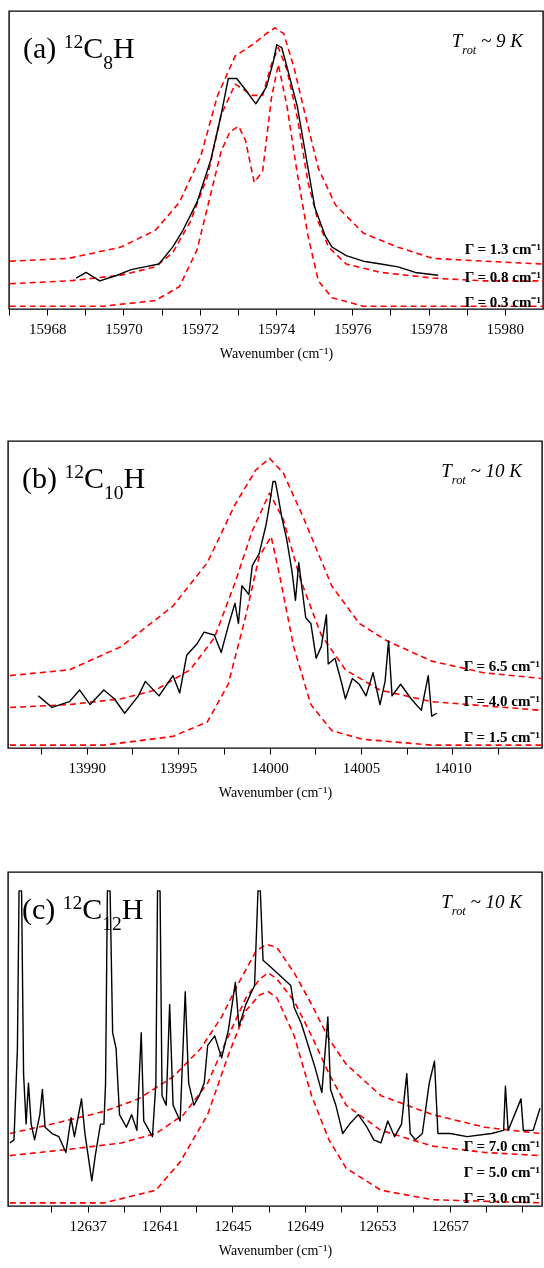 This screenshot has width=544, height=1268. I want to click on x-tick-label: 12641, so click(160, 1225).